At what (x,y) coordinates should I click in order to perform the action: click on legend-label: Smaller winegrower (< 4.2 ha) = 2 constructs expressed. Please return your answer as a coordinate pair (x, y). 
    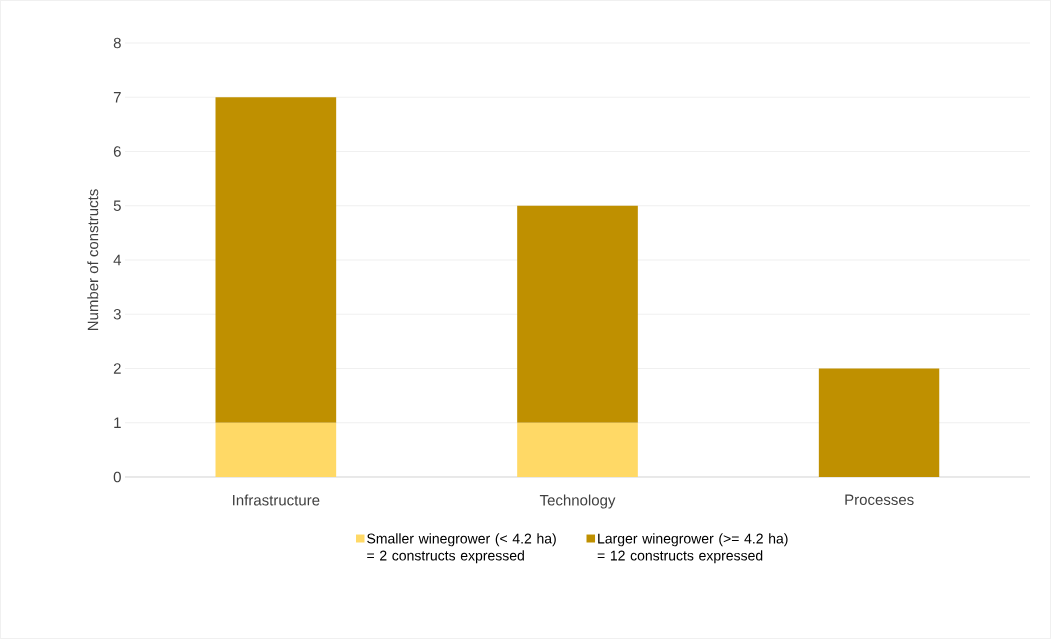
    Looking at the image, I should click on (461, 548).